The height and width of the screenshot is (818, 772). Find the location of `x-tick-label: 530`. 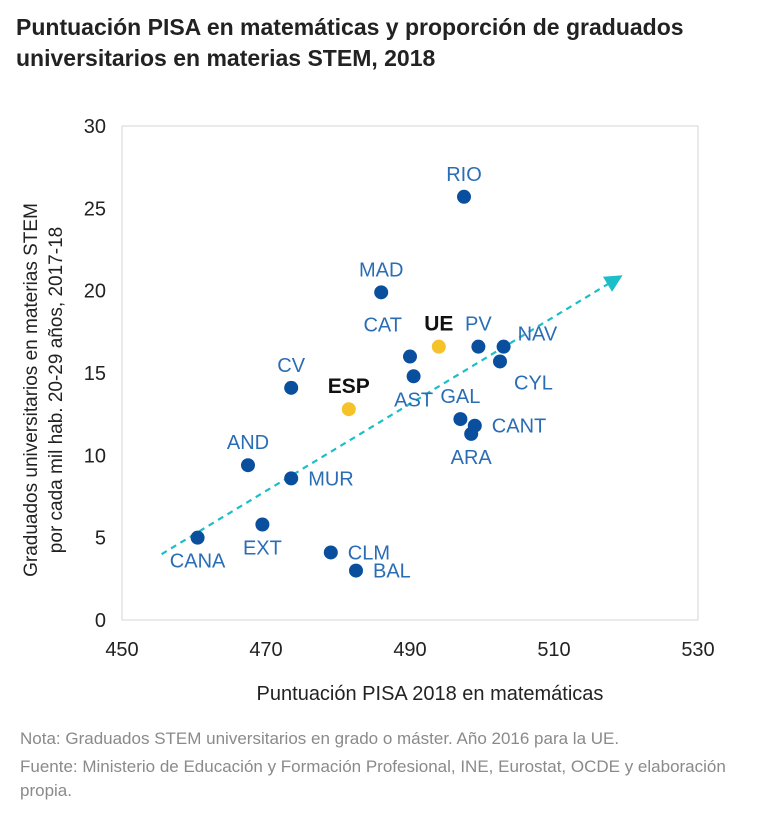

x-tick-label: 530 is located at coordinates (697, 650).